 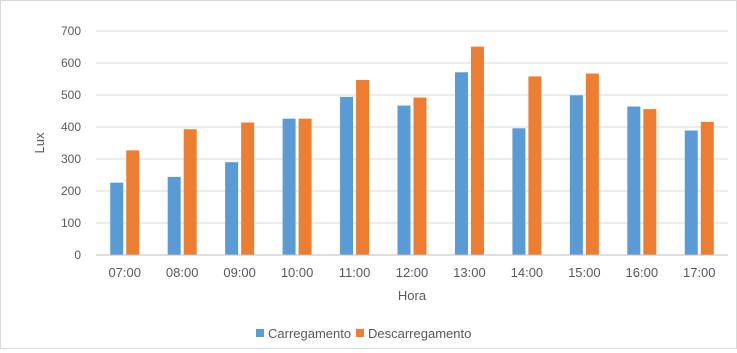 What do you see at coordinates (419, 333) in the screenshot?
I see `legend-label: Descarregamento` at bounding box center [419, 333].